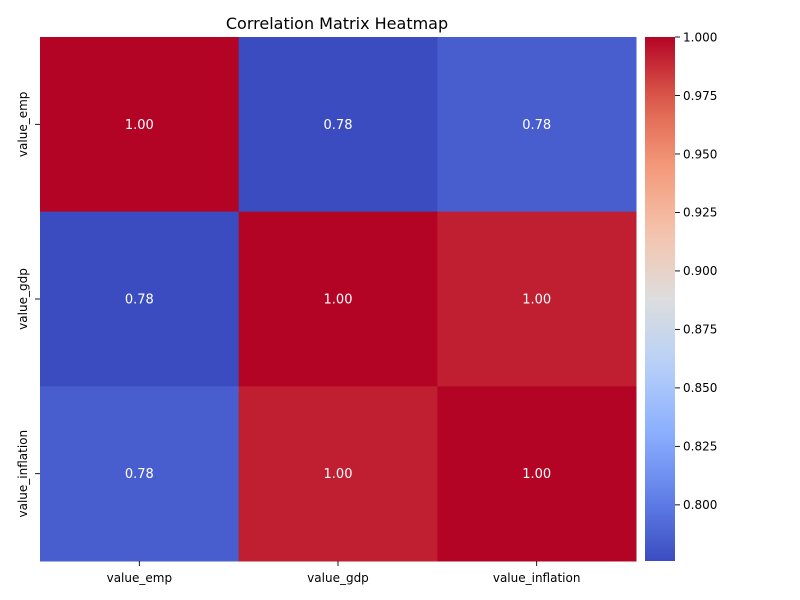 This screenshot has width=800, height=600. I want to click on y-axis: value_emp value_gdp value_inflation, so click(28, 305).